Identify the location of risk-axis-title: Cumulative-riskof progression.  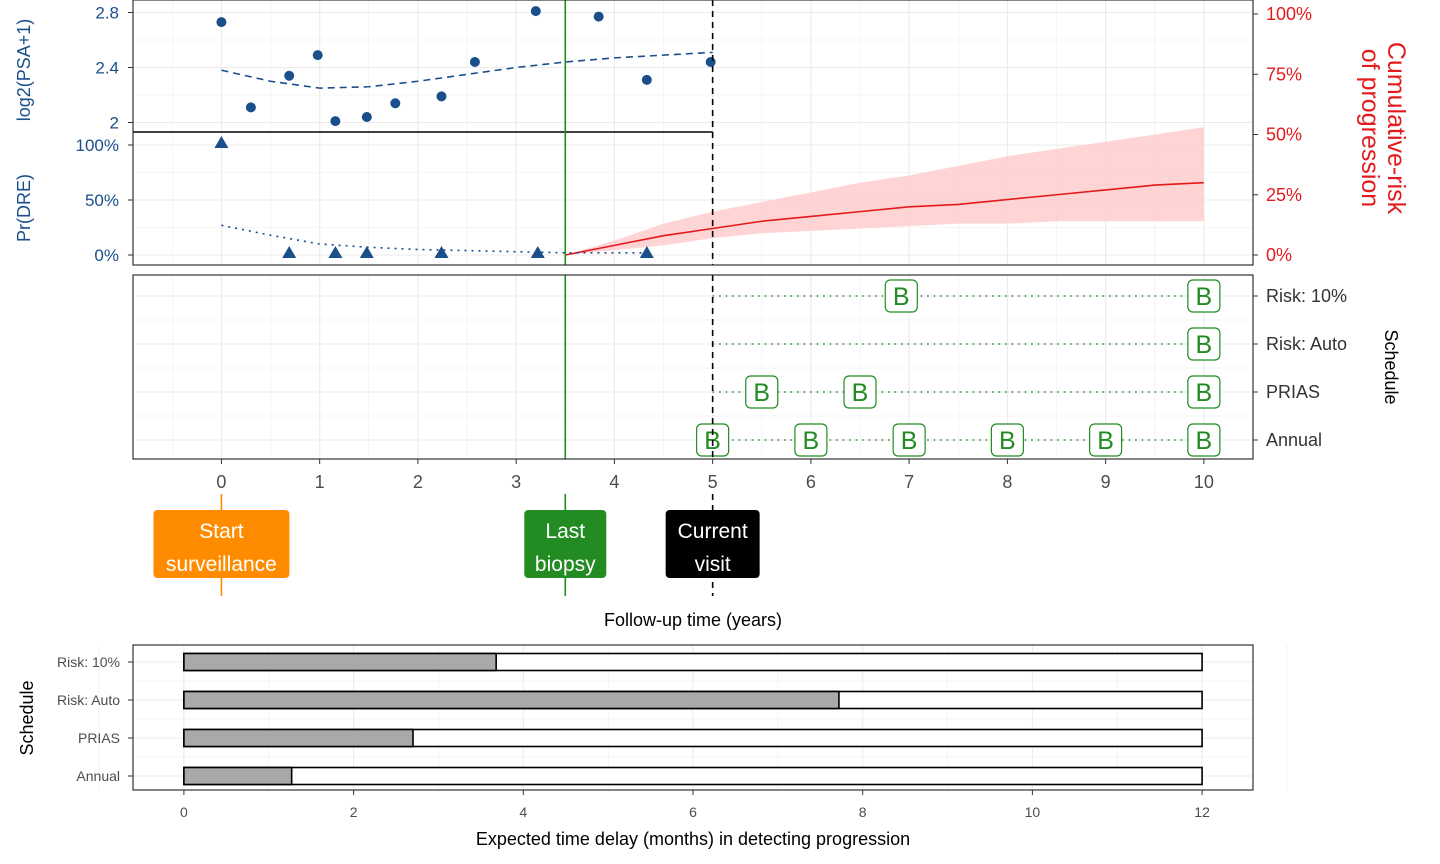
(1383, 128).